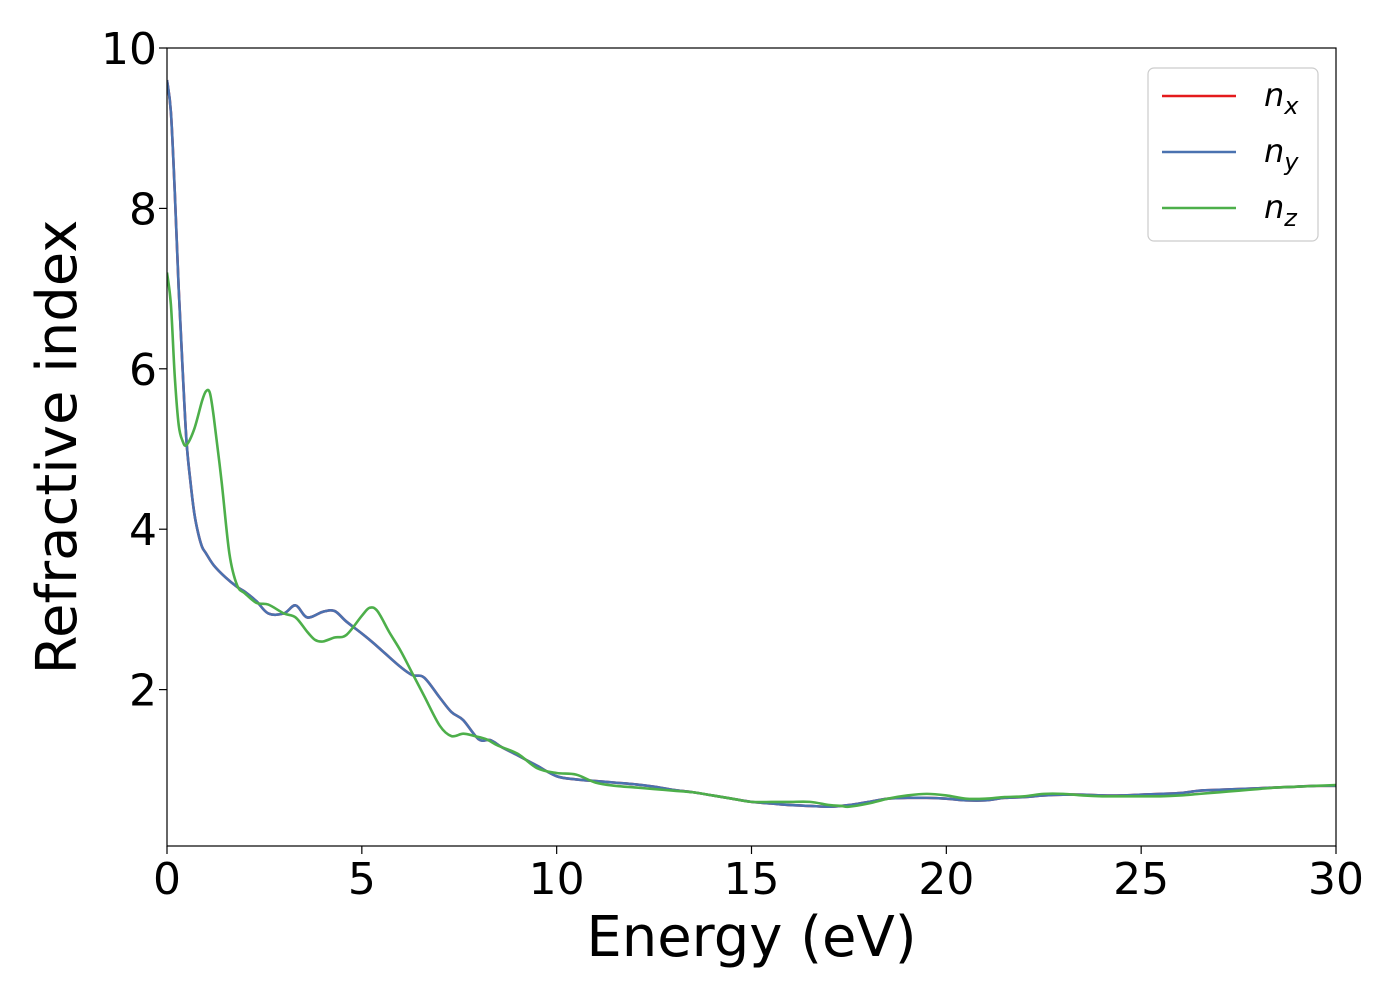  I want to click on x-tick-label: 0, so click(167, 879).